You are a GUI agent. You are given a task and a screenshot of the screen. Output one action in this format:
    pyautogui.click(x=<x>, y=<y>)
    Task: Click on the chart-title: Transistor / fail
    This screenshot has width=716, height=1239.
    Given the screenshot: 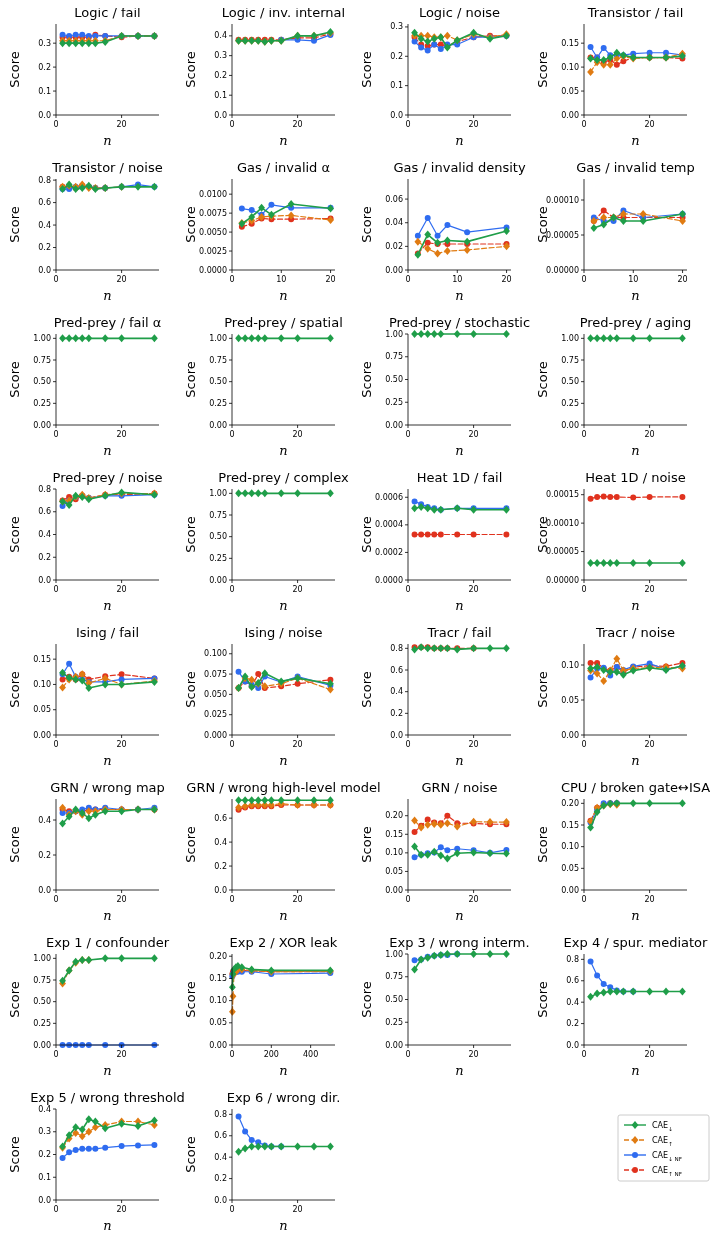 What is the action you would take?
    pyautogui.click(x=635, y=12)
    